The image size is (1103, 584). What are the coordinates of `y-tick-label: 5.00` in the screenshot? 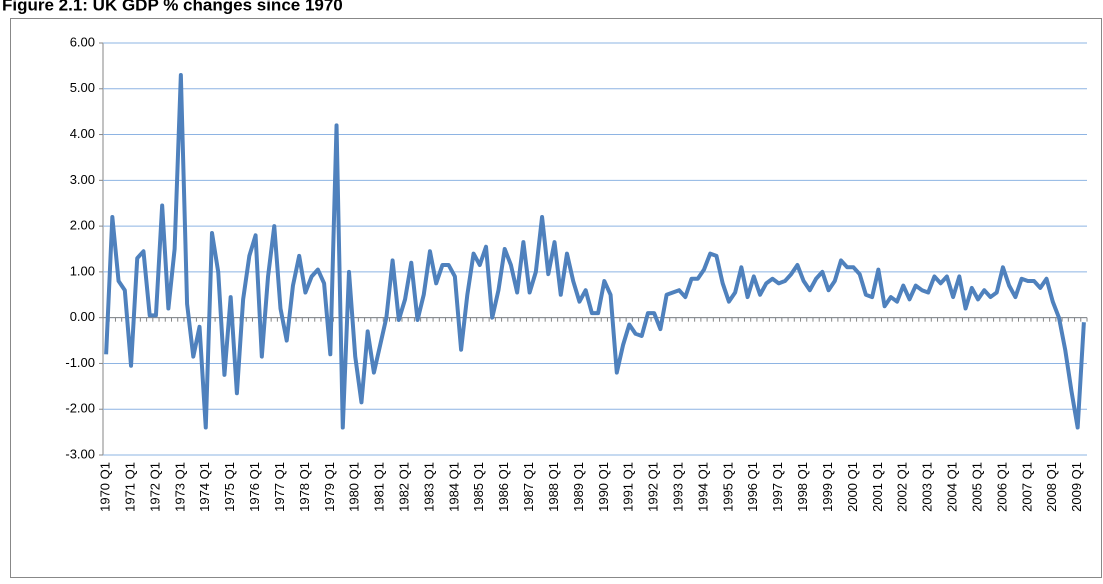 It's located at (82, 87).